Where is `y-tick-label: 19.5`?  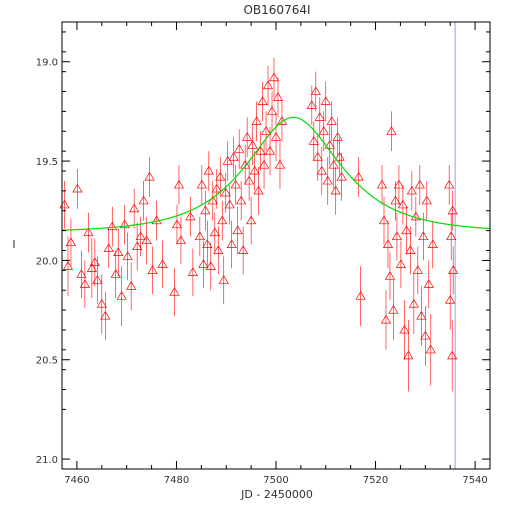 y-tick-label: 19.5 is located at coordinates (47, 162).